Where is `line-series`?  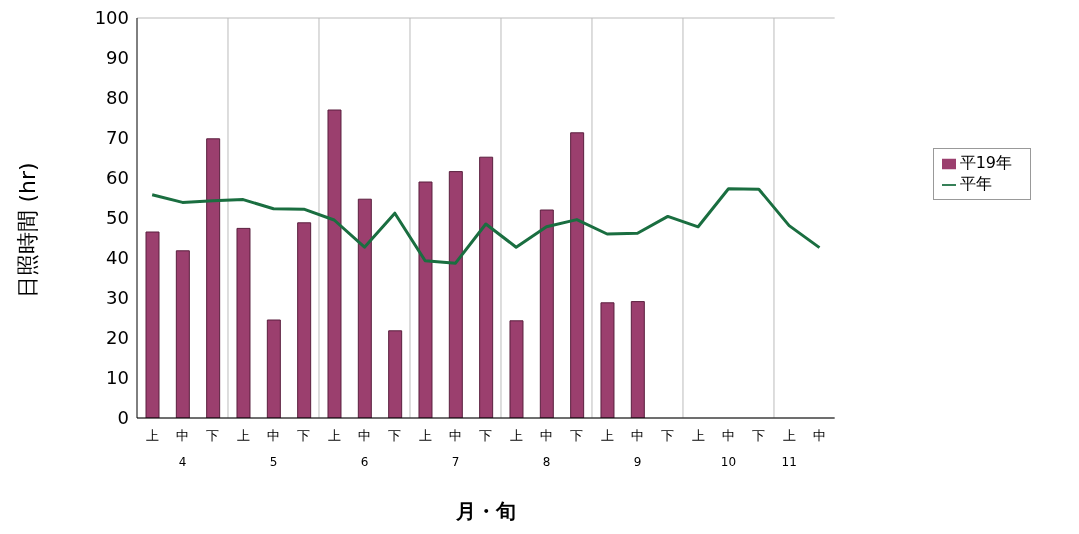 line-series is located at coordinates (485, 226).